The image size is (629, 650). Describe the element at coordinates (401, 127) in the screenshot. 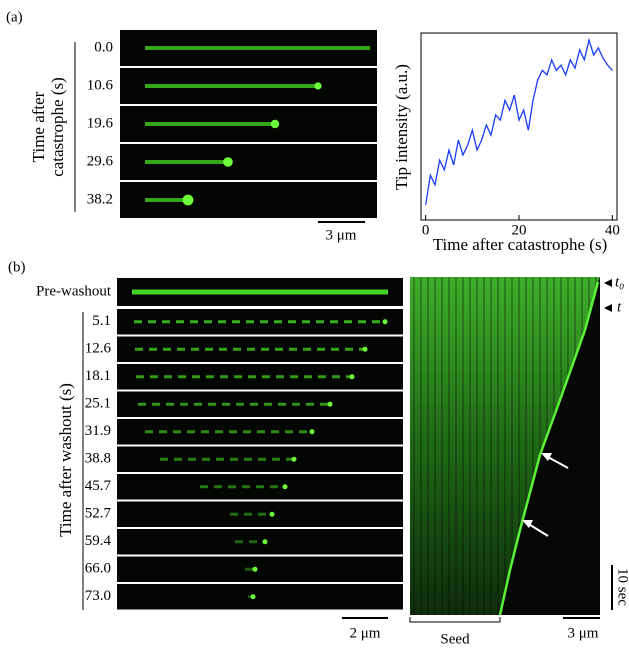

I see `axis-label: Tip intensity (a.u.)` at that location.